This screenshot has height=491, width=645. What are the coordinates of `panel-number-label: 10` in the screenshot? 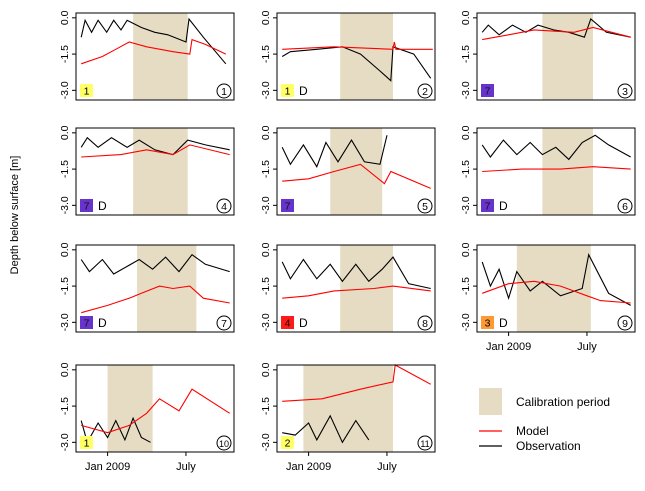 It's located at (224, 444).